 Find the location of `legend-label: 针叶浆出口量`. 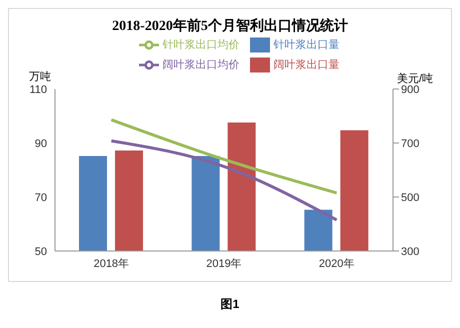

legend-label: 针叶浆出口量 is located at coordinates (307, 44).